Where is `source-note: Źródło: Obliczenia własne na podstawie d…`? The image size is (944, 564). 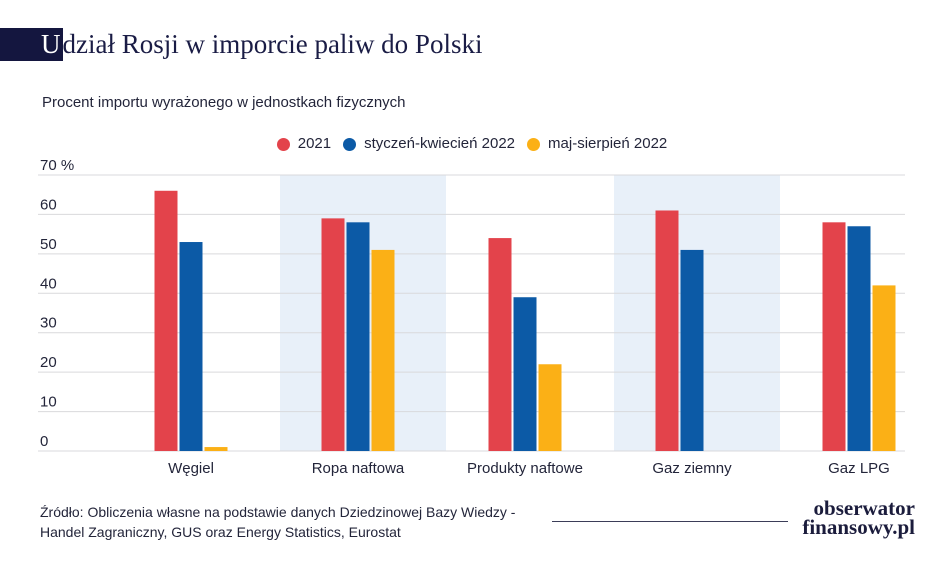 source-note: Źródło: Obliczenia własne na podstawie d… is located at coordinates (277, 522).